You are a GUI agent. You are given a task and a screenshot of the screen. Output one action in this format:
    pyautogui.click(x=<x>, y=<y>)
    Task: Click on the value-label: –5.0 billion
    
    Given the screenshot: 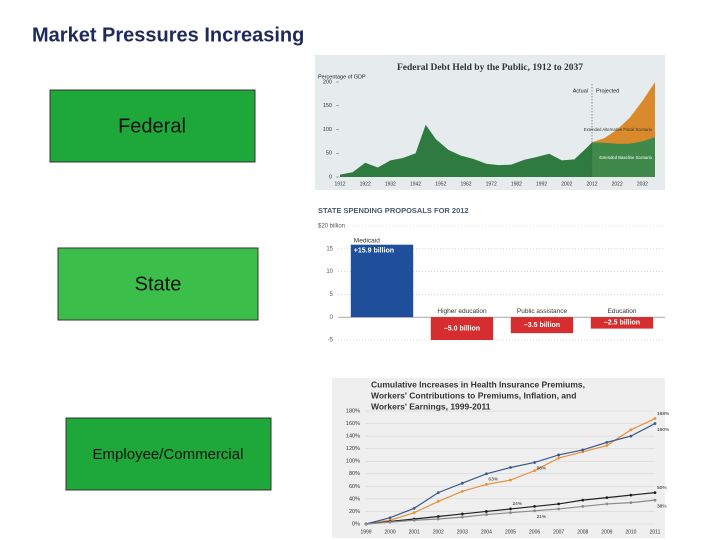 What is the action you would take?
    pyautogui.click(x=462, y=328)
    